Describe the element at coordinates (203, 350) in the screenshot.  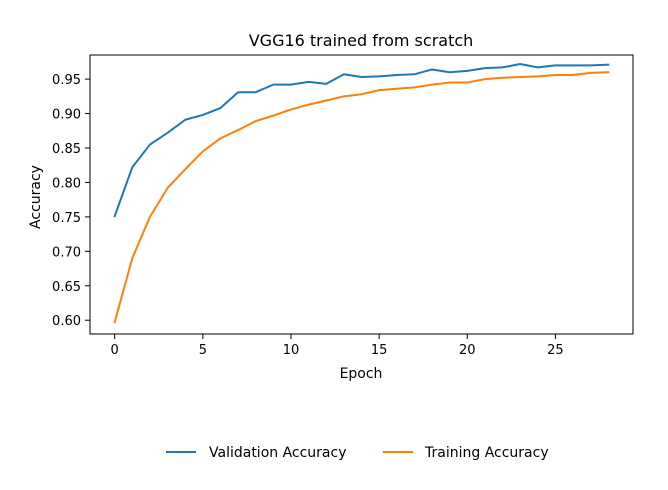
I see `x-tick-label: 5` at that location.